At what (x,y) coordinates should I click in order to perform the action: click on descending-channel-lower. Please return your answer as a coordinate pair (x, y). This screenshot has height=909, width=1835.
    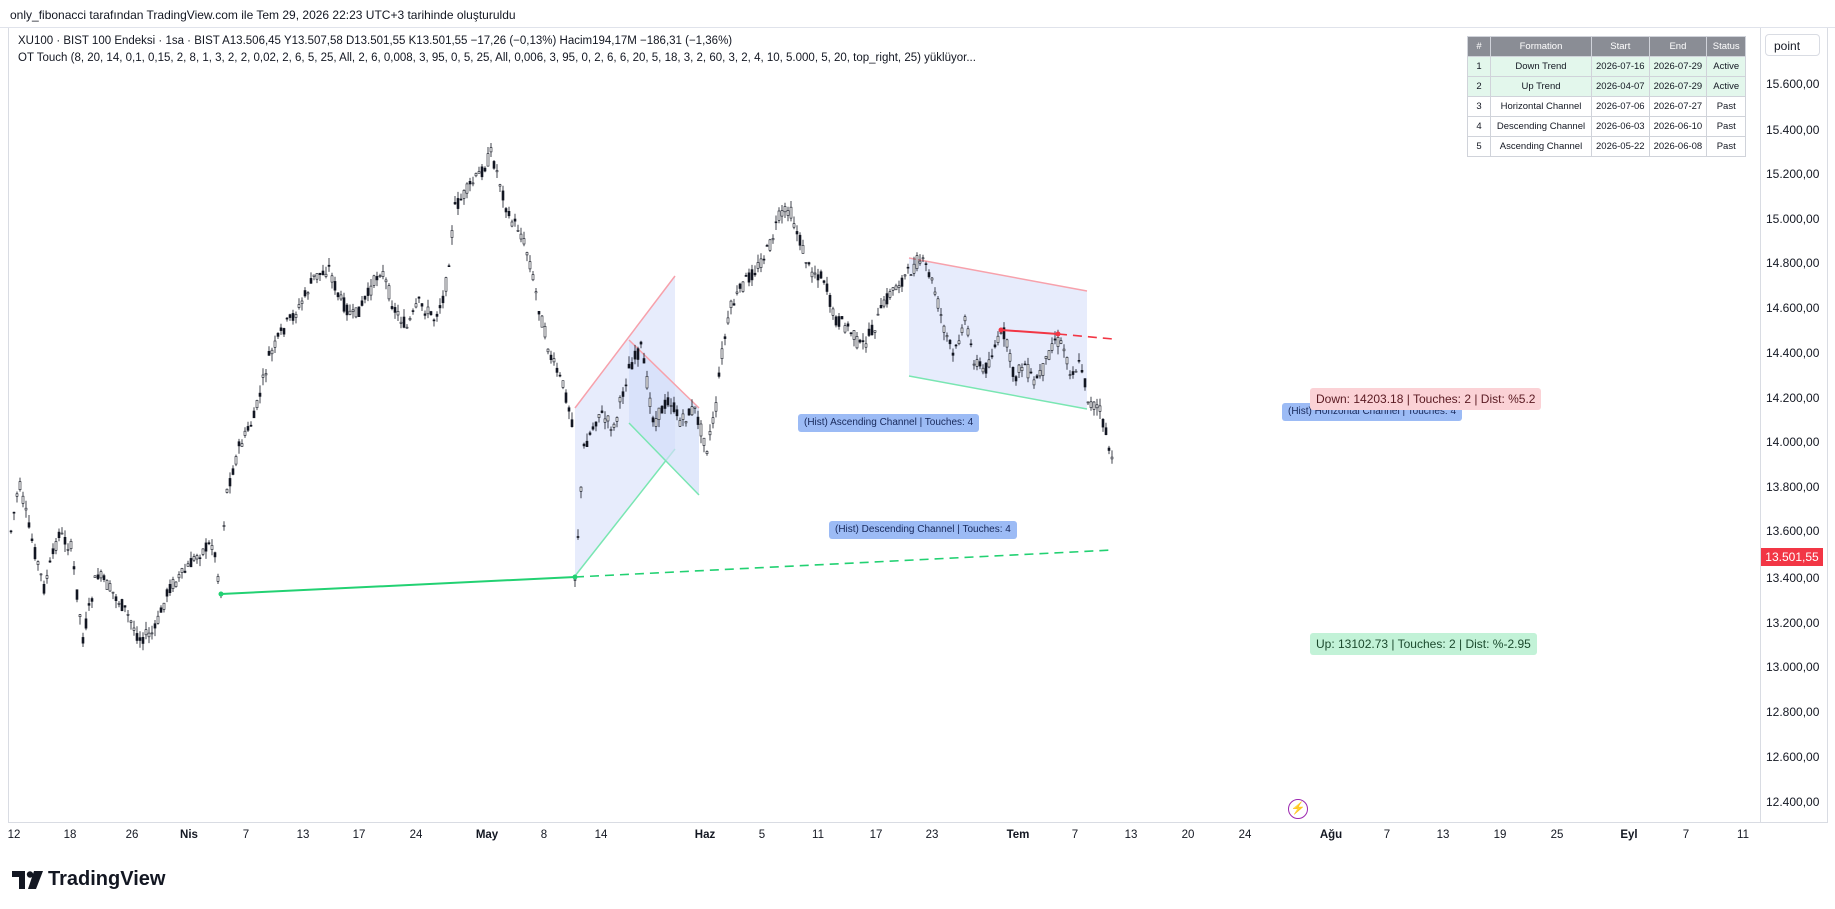
    Looking at the image, I should click on (664, 459).